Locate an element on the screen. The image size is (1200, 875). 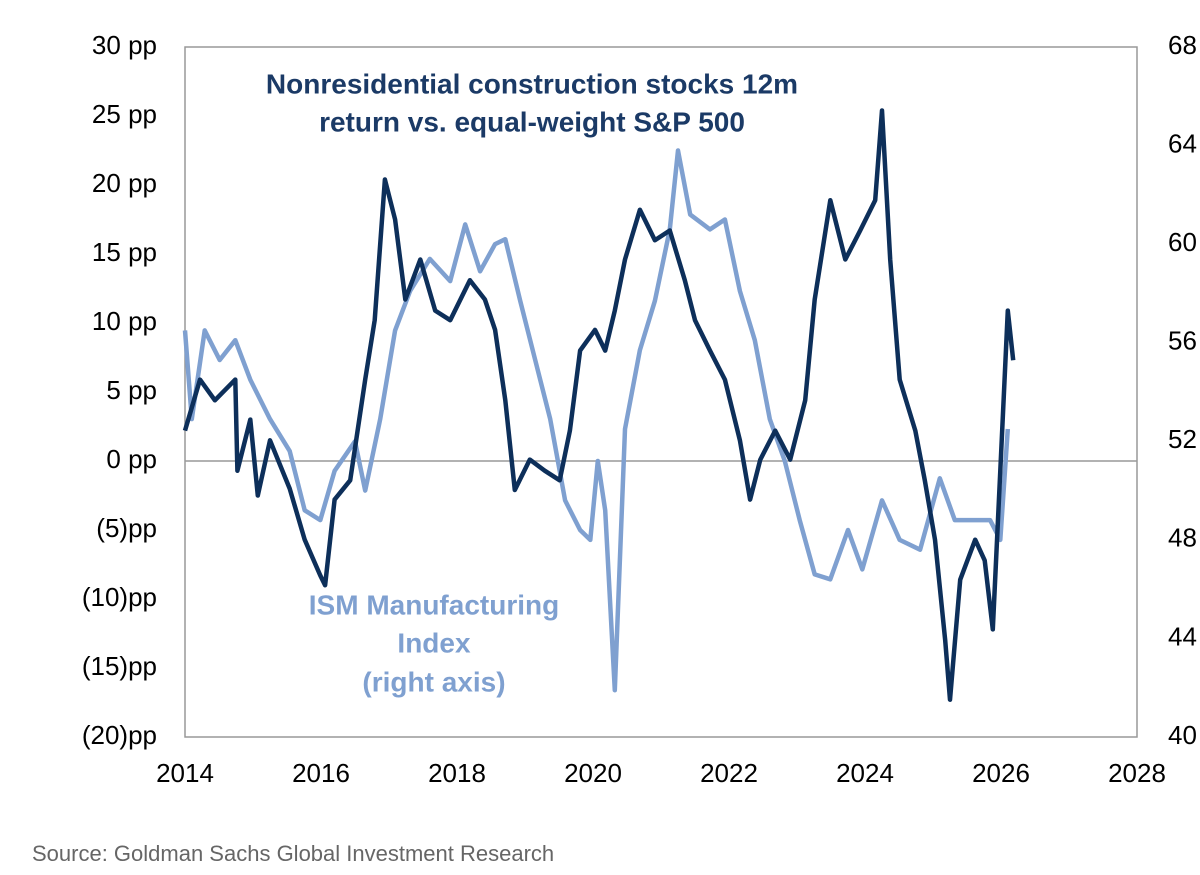
y2-tick-label: 48 is located at coordinates (1182, 538).